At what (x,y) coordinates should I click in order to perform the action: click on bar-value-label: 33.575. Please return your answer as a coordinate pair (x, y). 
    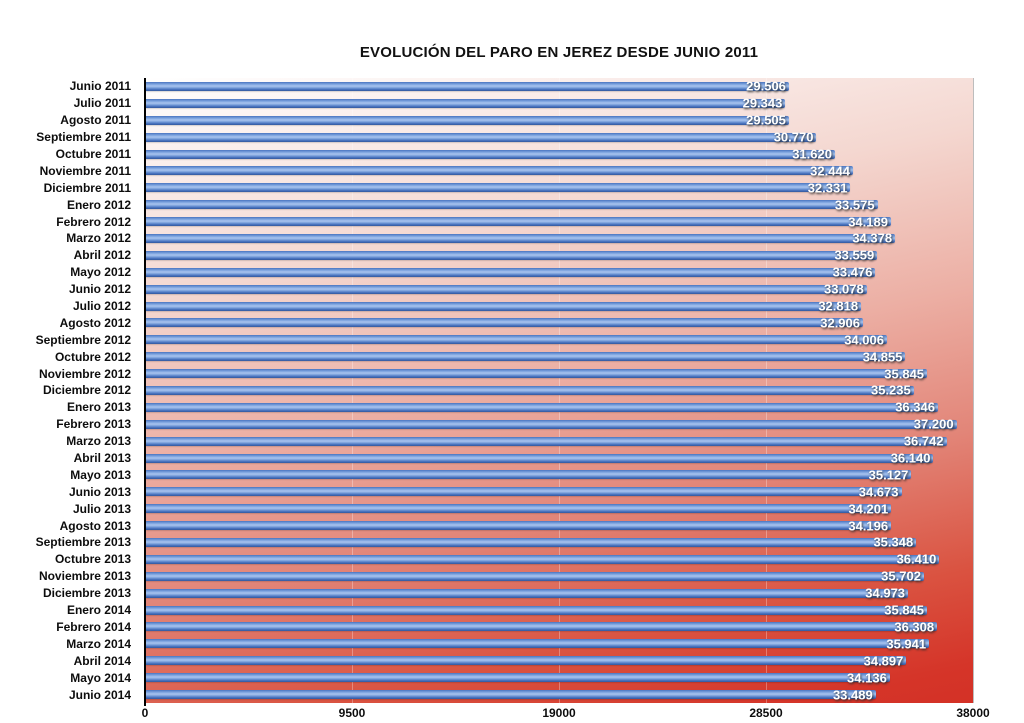
    Looking at the image, I should click on (854, 205).